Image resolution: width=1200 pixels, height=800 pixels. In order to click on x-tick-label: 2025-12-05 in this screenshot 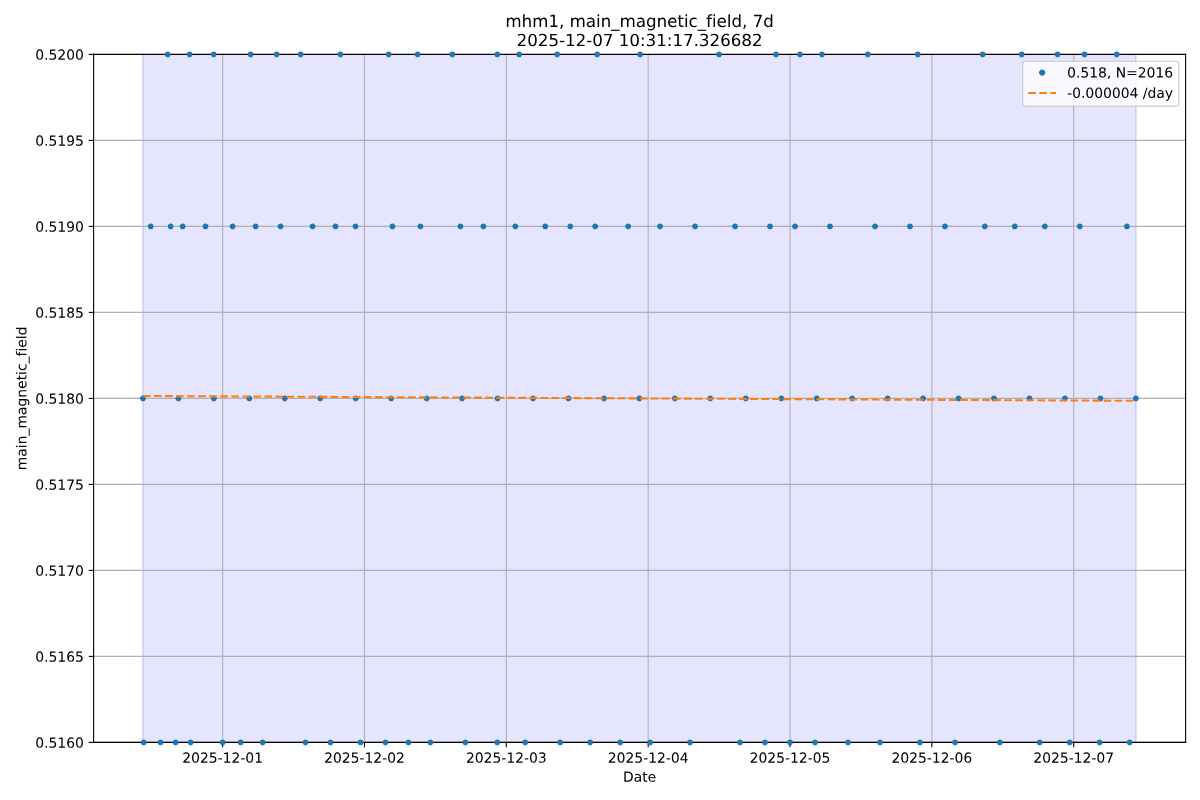, I will do `click(790, 757)`.